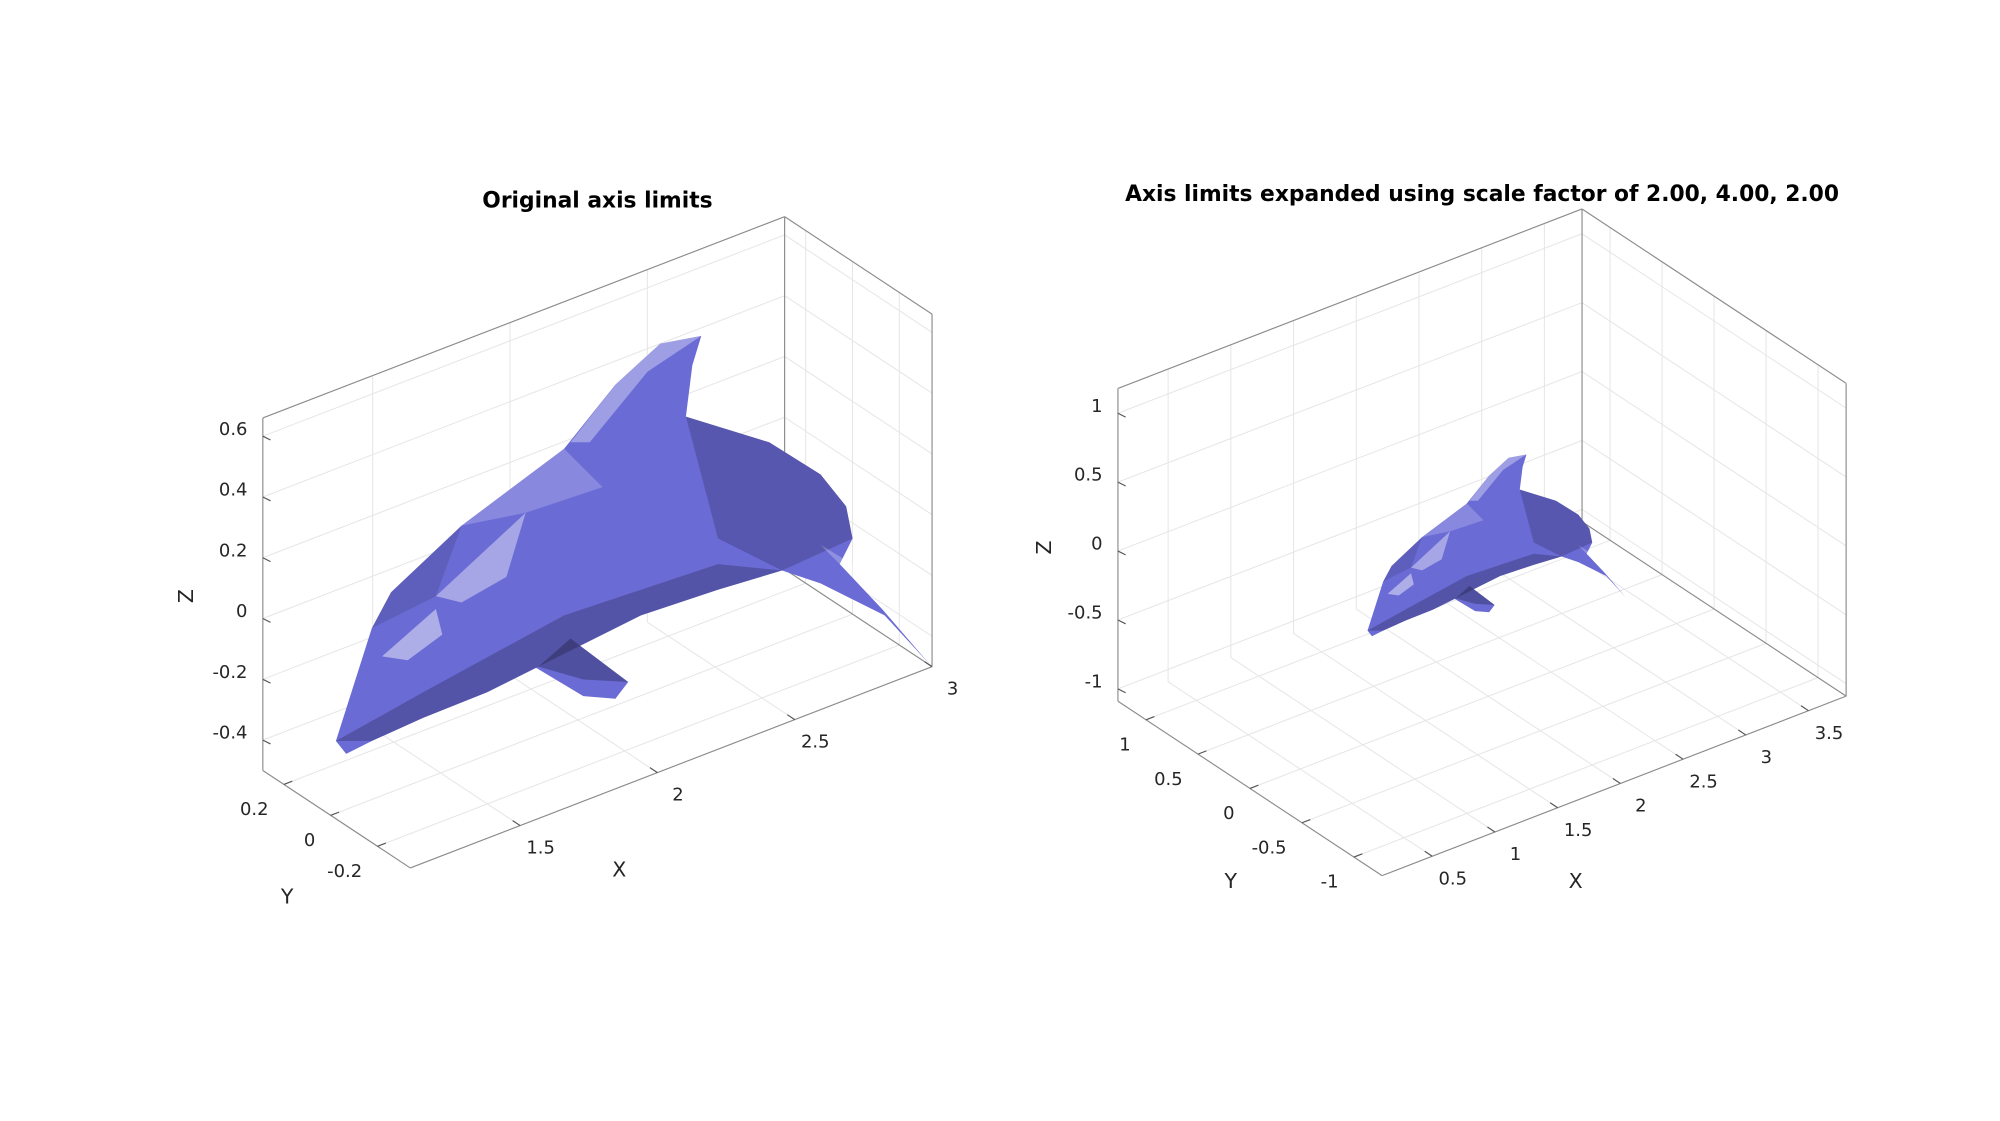 The image size is (2000, 1121). I want to click on z-tick-label: -0.2, so click(229, 672).